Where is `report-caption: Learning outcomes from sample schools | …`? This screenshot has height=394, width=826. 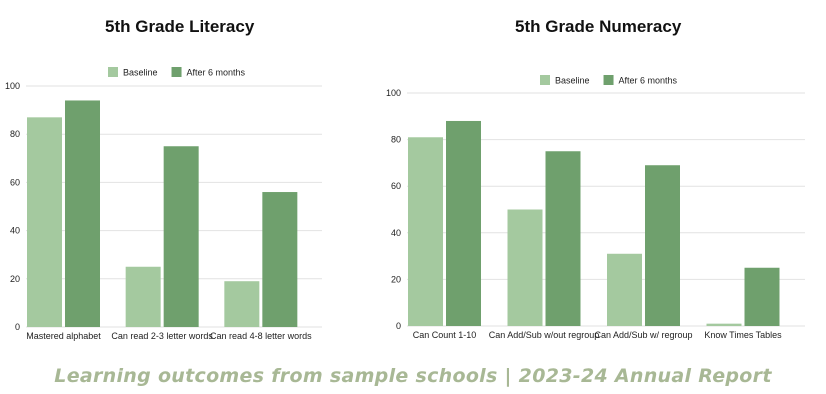
report-caption: Learning outcomes from sample schools | … is located at coordinates (413, 376).